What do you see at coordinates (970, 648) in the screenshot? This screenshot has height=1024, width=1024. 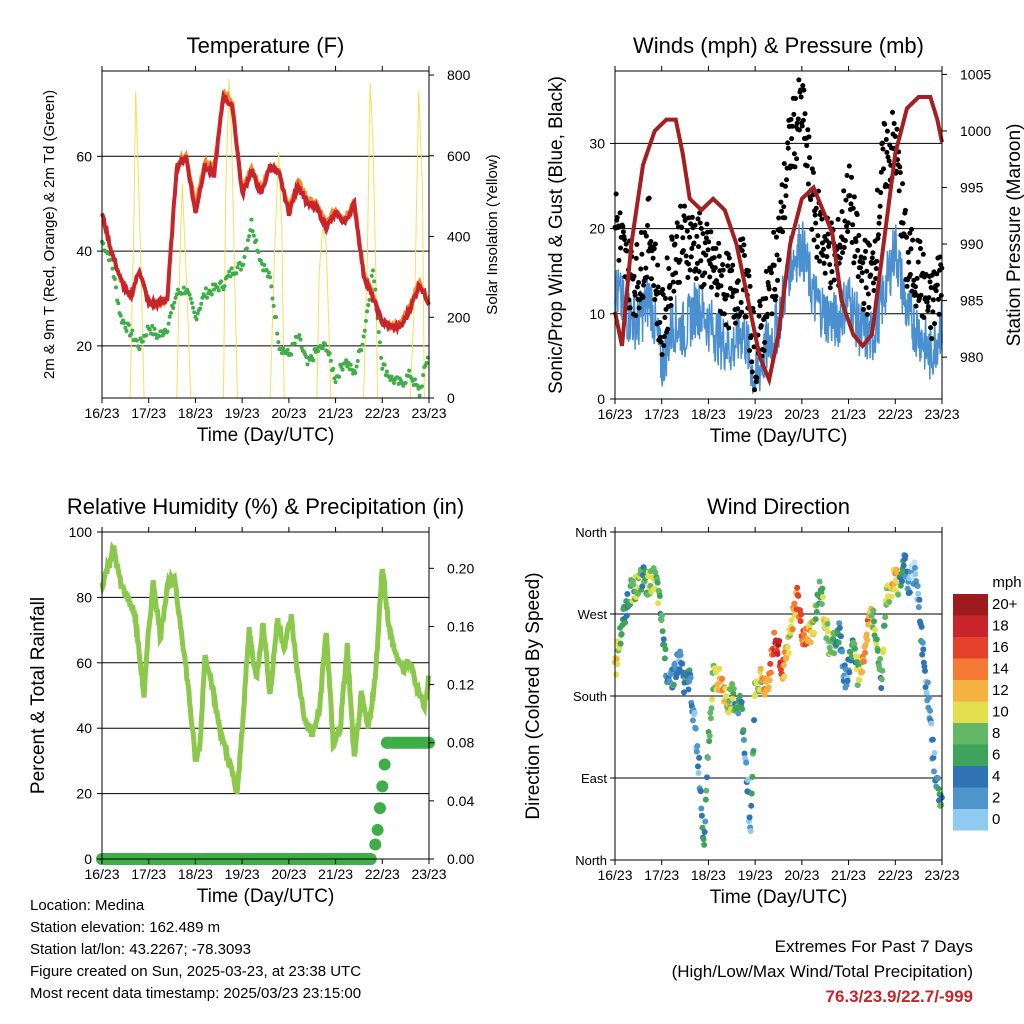 I see `legend-swatch` at bounding box center [970, 648].